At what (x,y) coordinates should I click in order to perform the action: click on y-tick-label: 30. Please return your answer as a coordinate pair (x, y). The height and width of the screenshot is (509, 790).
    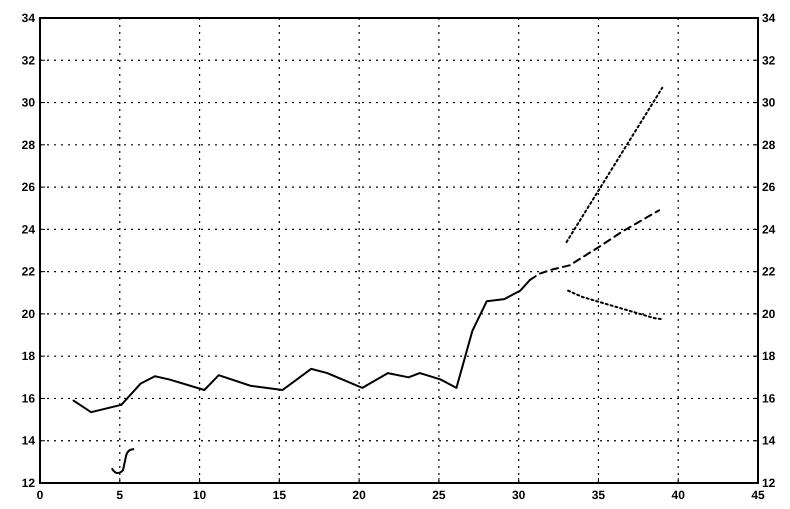
    Looking at the image, I should click on (29, 103).